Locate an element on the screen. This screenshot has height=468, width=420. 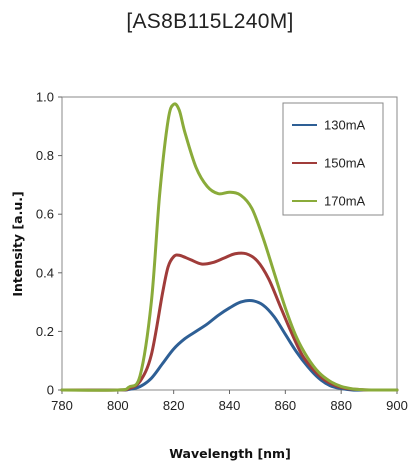
x-tick-label: 840 is located at coordinates (230, 405).